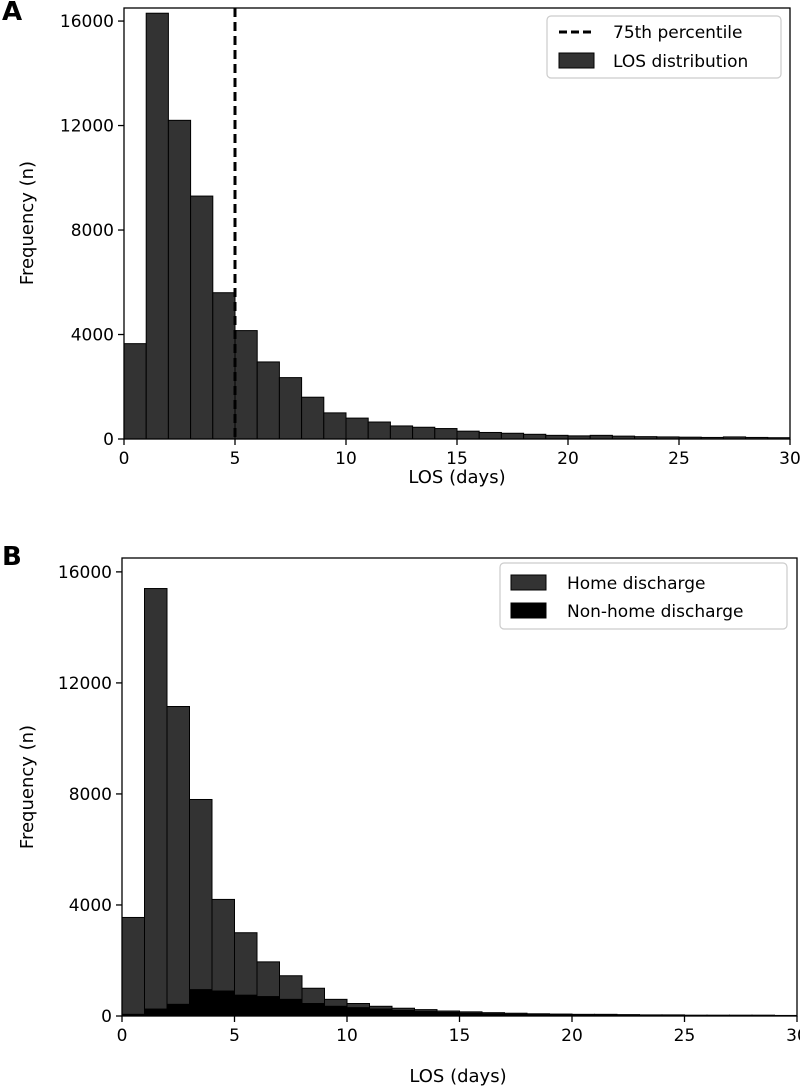 The width and height of the screenshot is (800, 1088). Describe the element at coordinates (27, 787) in the screenshot. I see `panel-b-y-axis-label: Frequency (n)` at that location.